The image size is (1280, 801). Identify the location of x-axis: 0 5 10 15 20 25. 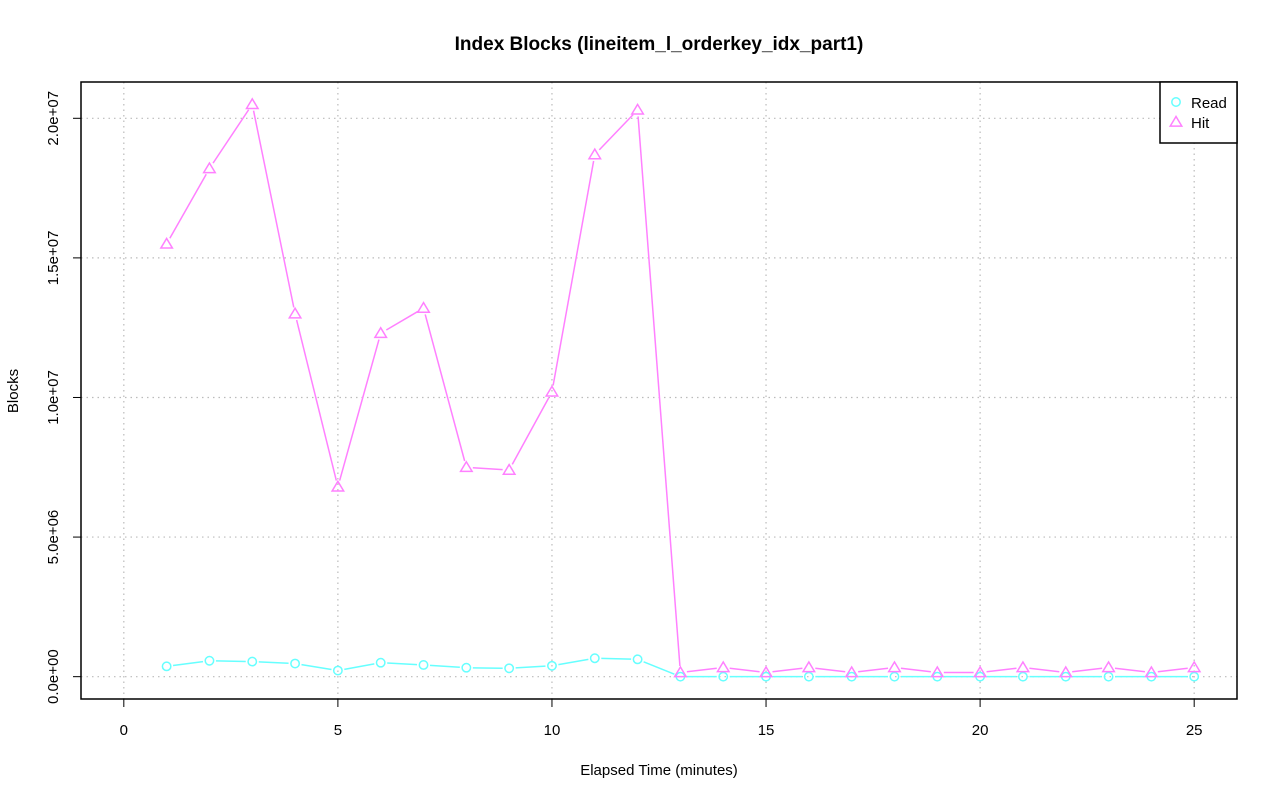
(661, 718).